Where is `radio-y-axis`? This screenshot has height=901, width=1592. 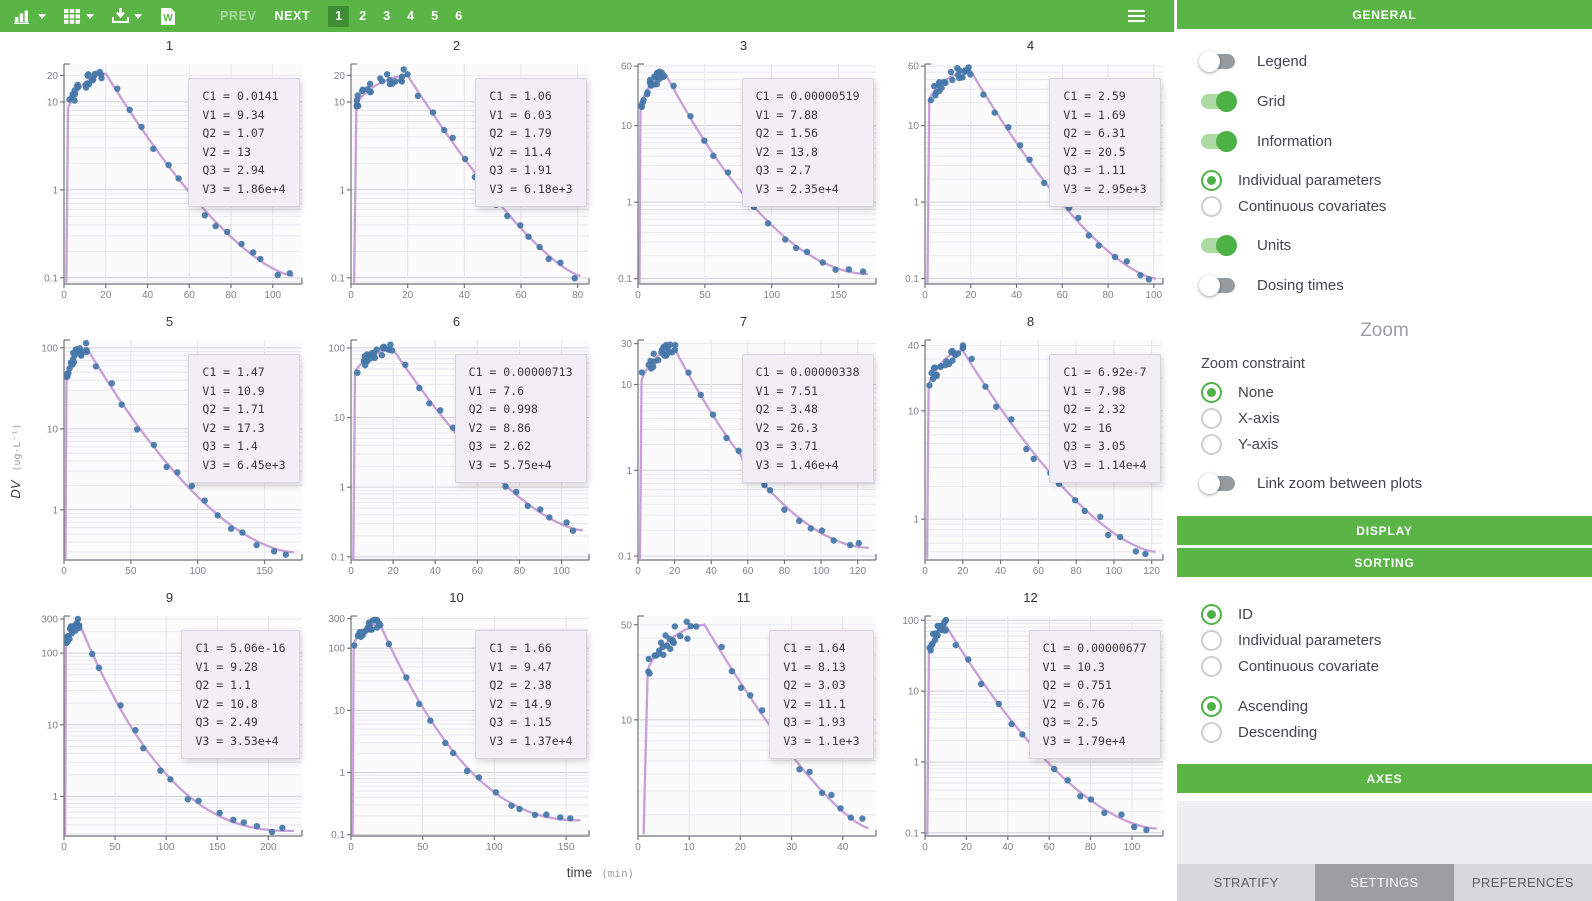
radio-y-axis is located at coordinates (1211, 444).